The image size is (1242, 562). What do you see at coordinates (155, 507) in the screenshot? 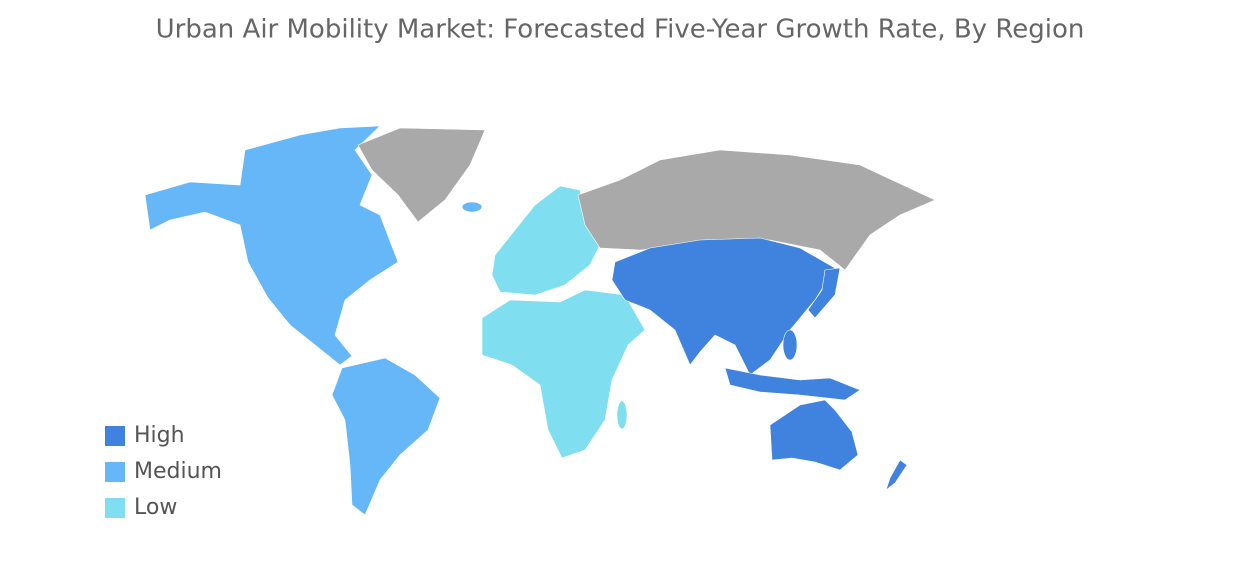
I see `legend-label: Low` at bounding box center [155, 507].